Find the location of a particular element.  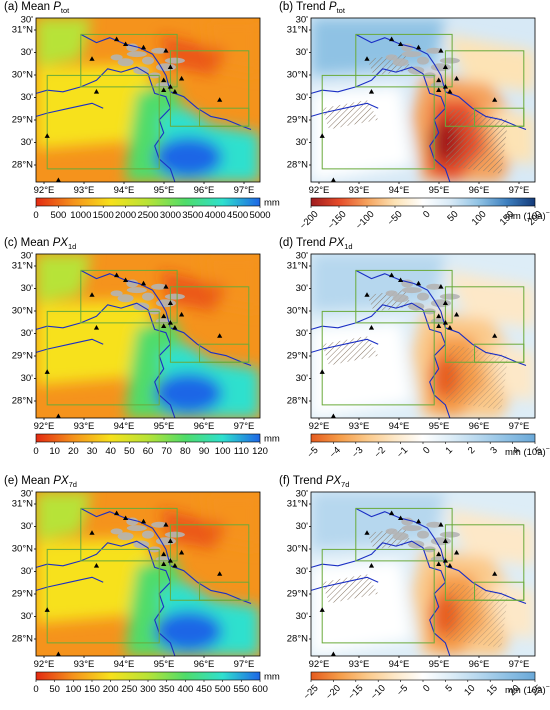

colorbar-tick-label: 60 is located at coordinates (148, 451).